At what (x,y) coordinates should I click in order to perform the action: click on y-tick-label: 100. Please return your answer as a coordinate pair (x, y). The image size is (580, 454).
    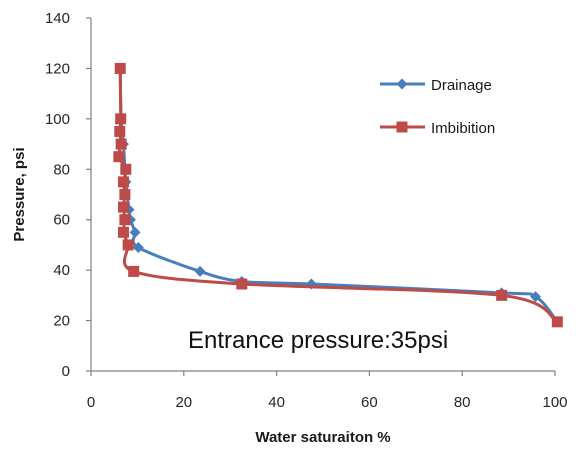
    Looking at the image, I should click on (57, 119).